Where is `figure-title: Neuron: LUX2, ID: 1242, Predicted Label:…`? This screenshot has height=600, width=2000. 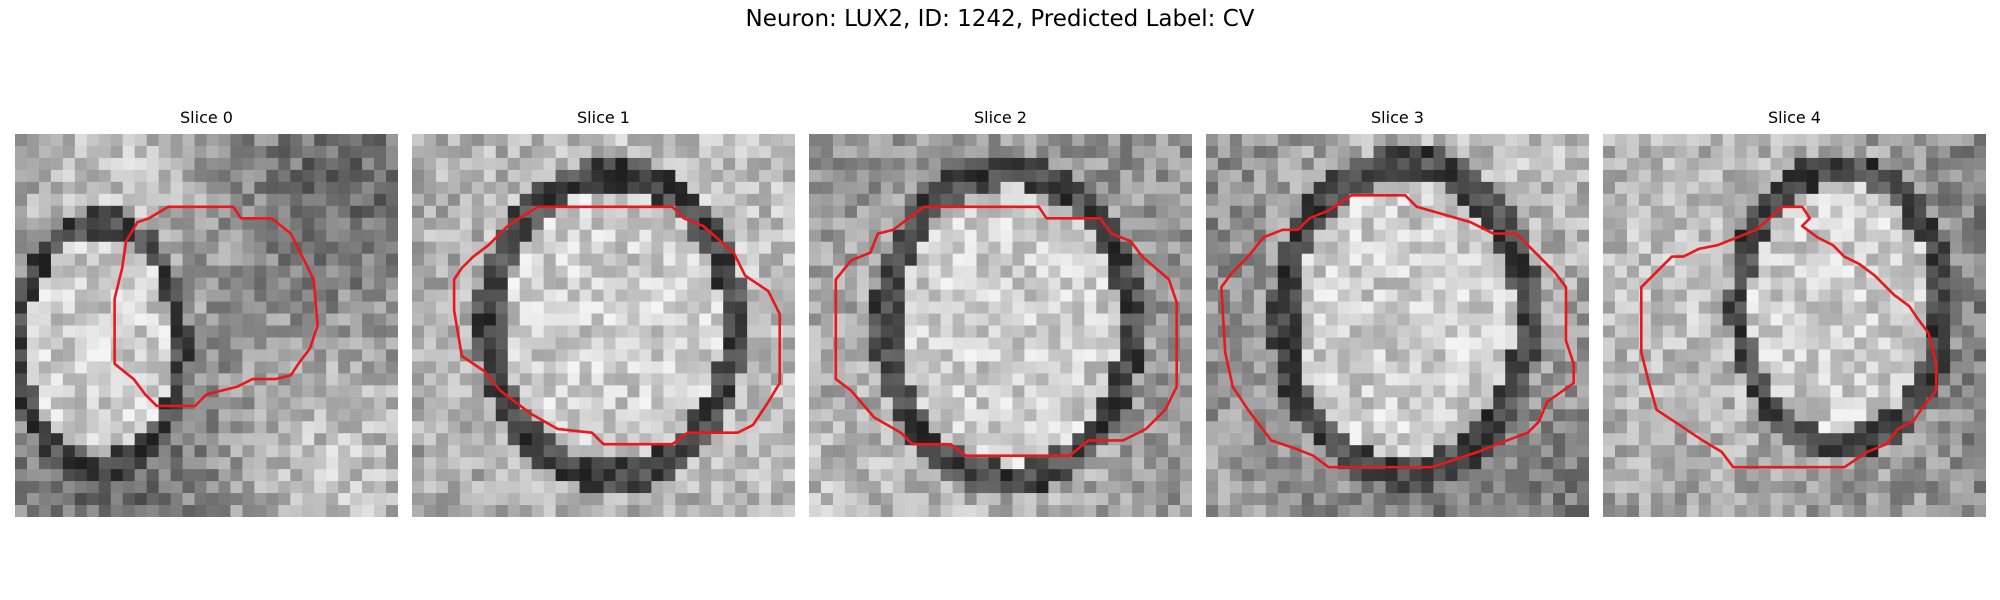
figure-title: Neuron: LUX2, ID: 1242, Predicted Label:… is located at coordinates (1000, 19).